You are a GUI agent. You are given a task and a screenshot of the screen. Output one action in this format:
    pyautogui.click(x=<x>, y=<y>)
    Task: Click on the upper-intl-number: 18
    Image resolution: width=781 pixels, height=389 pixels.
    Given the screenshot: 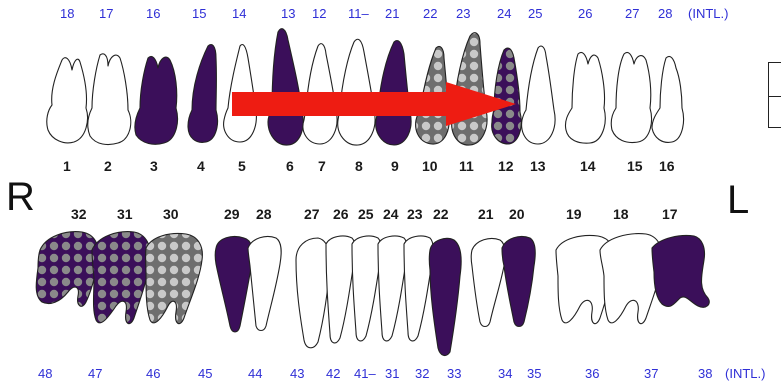 What is the action you would take?
    pyautogui.click(x=67, y=13)
    